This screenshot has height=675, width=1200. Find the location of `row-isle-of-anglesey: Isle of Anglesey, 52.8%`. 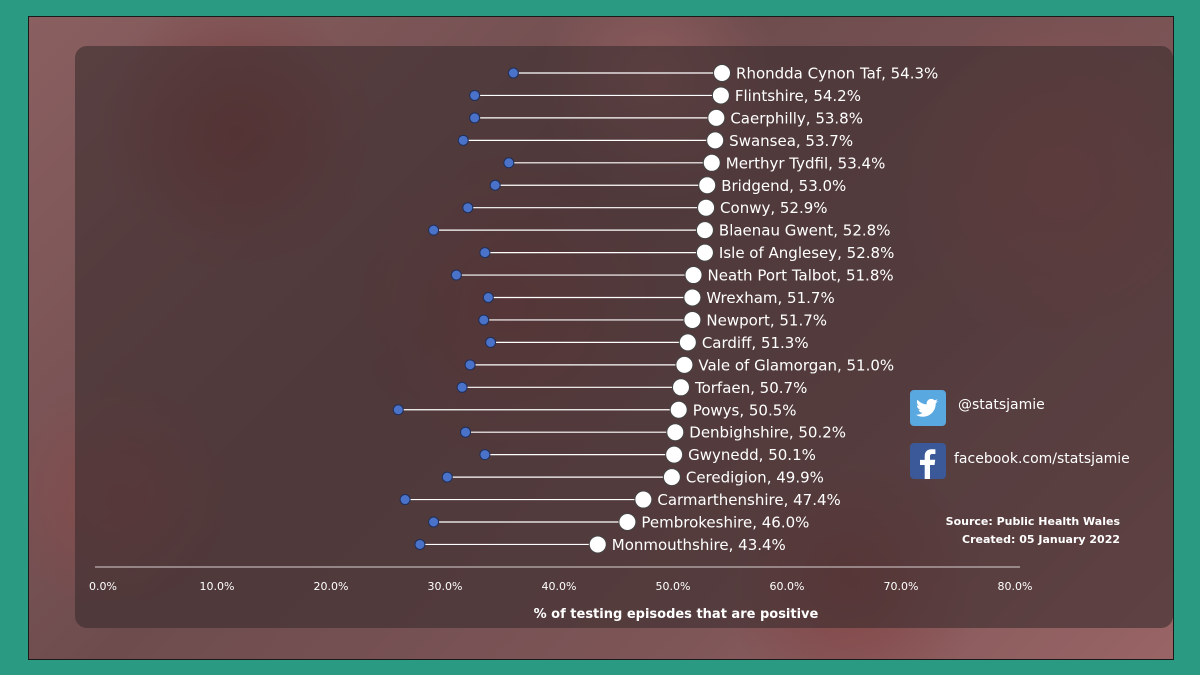

row-isle-of-anglesey: Isle of Anglesey, 52.8% is located at coordinates (686, 252).